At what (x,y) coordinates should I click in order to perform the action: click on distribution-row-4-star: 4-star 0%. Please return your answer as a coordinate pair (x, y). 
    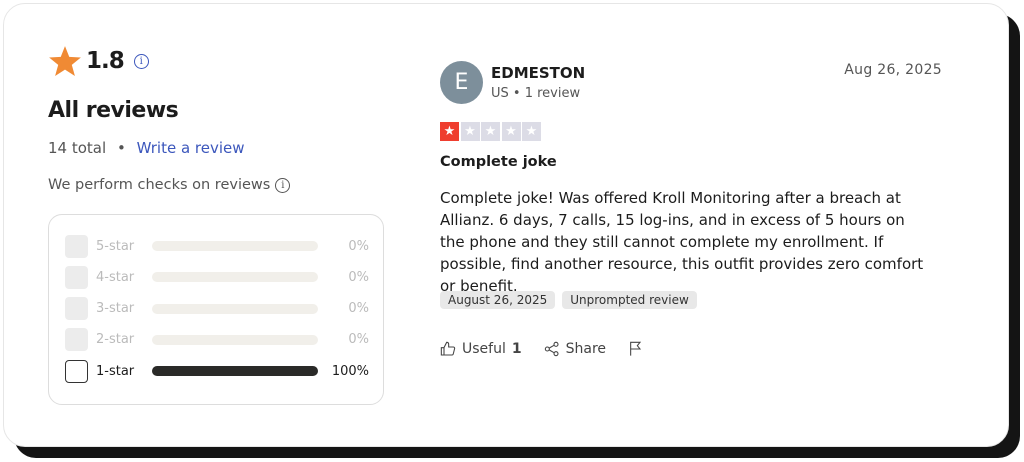
    Looking at the image, I should click on (217, 277).